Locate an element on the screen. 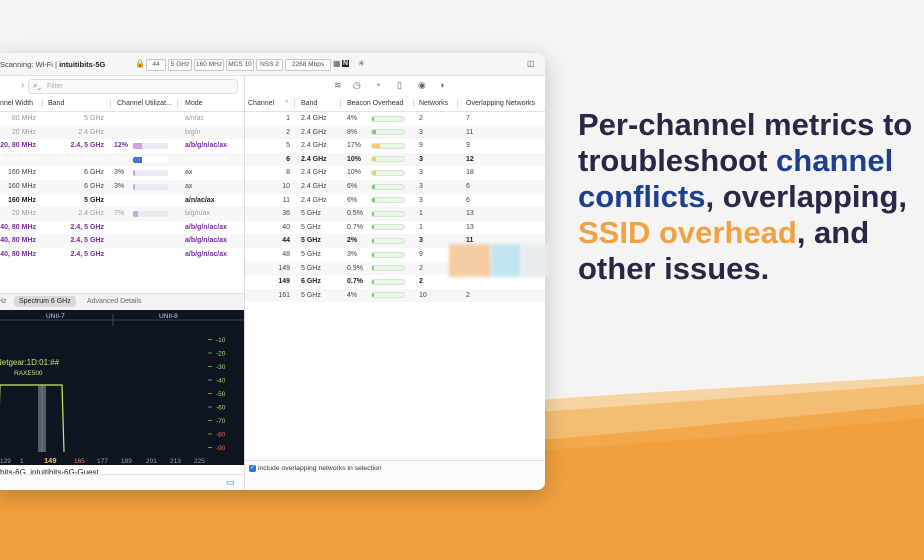 Image resolution: width=924 pixels, height=560 pixels. cell-mode: b/g/n is located at coordinates (193, 132).